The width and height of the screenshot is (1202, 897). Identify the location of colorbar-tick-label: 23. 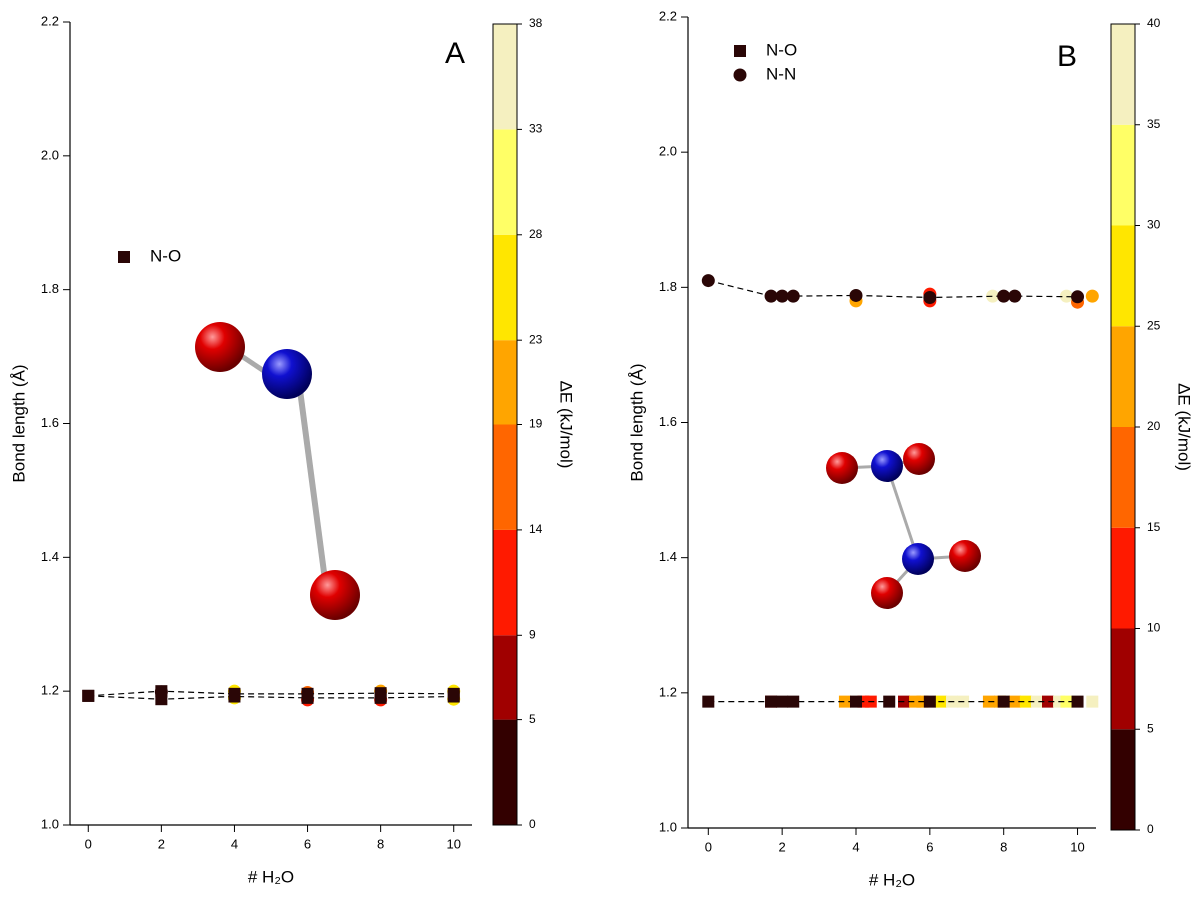
(536, 339).